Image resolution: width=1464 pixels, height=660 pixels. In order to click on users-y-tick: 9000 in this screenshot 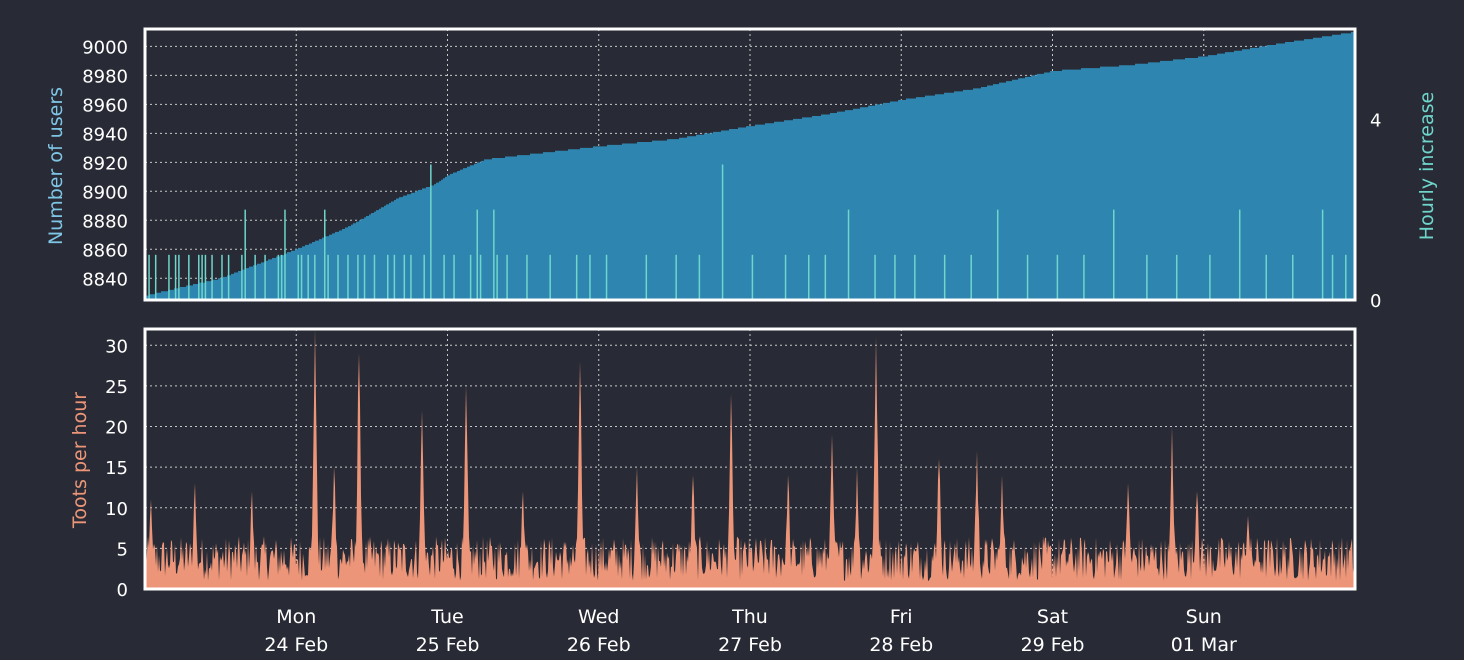, I will do `click(105, 47)`.